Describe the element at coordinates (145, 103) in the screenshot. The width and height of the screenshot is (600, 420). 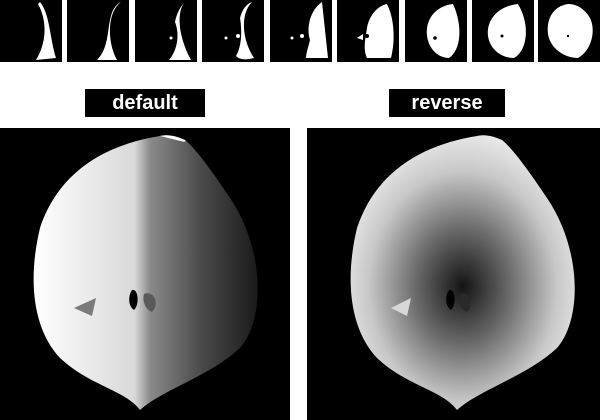
I see `default-label: default` at that location.